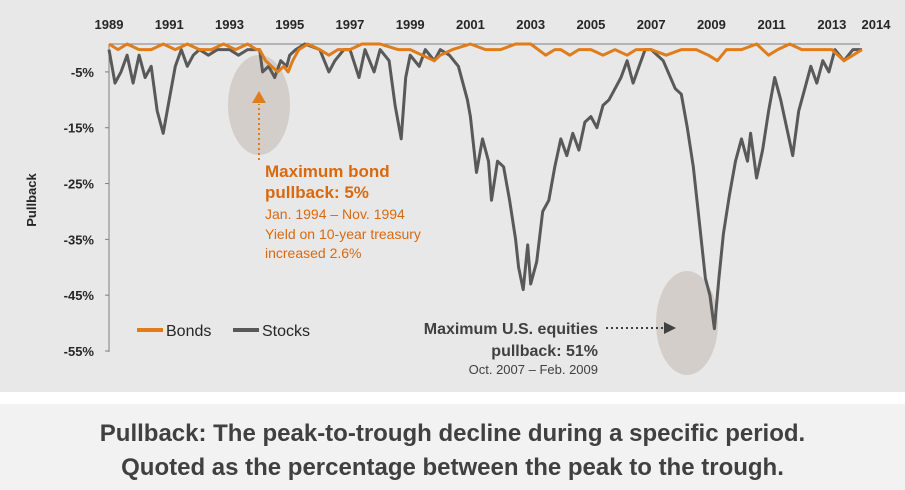 The image size is (905, 490). Describe the element at coordinates (229, 24) in the screenshot. I see `x-tick-label: 1993` at that location.